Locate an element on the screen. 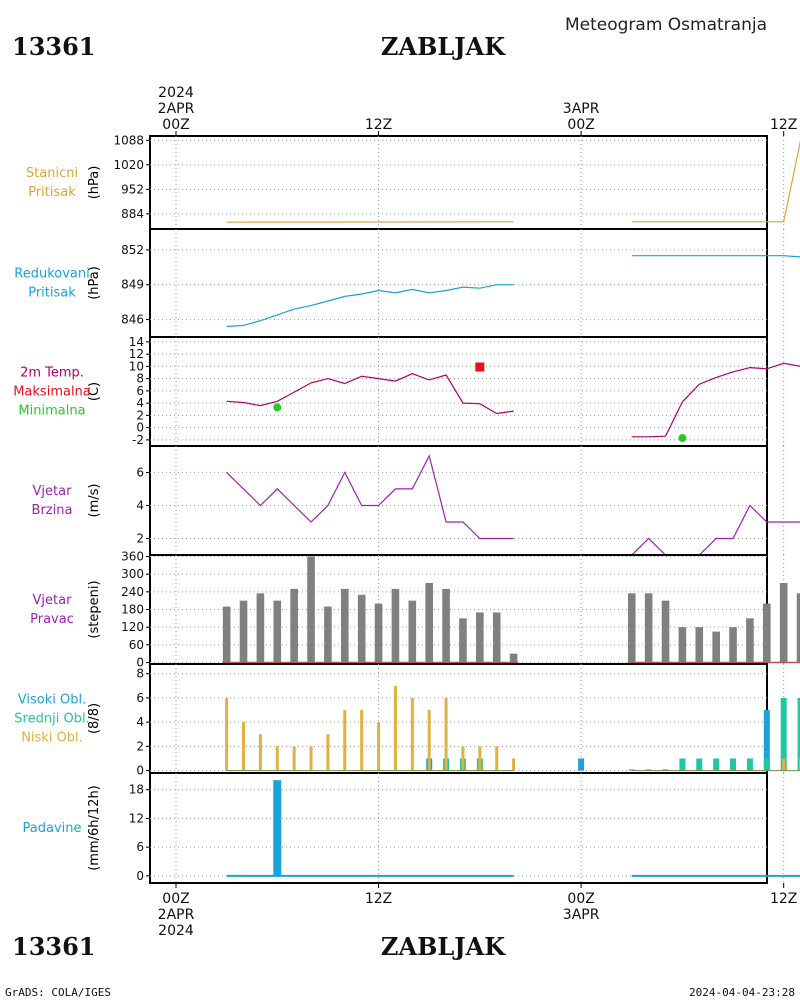 The width and height of the screenshot is (800, 1000). y-tick-label: 240 is located at coordinates (132, 592).